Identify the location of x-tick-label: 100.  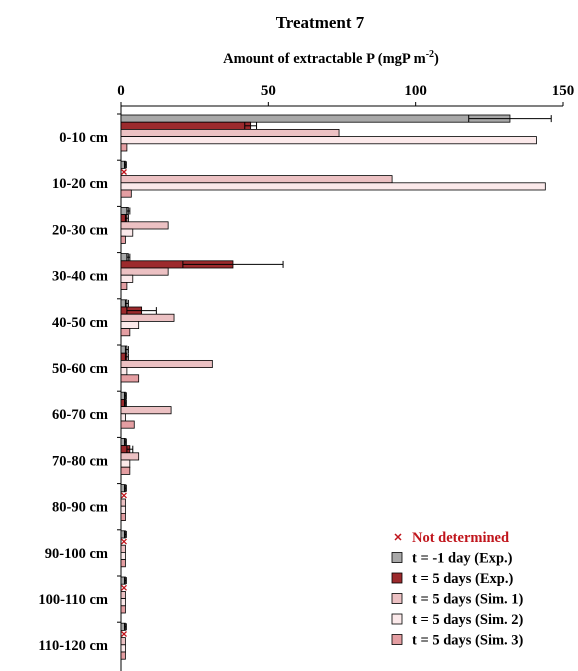
(415, 91).